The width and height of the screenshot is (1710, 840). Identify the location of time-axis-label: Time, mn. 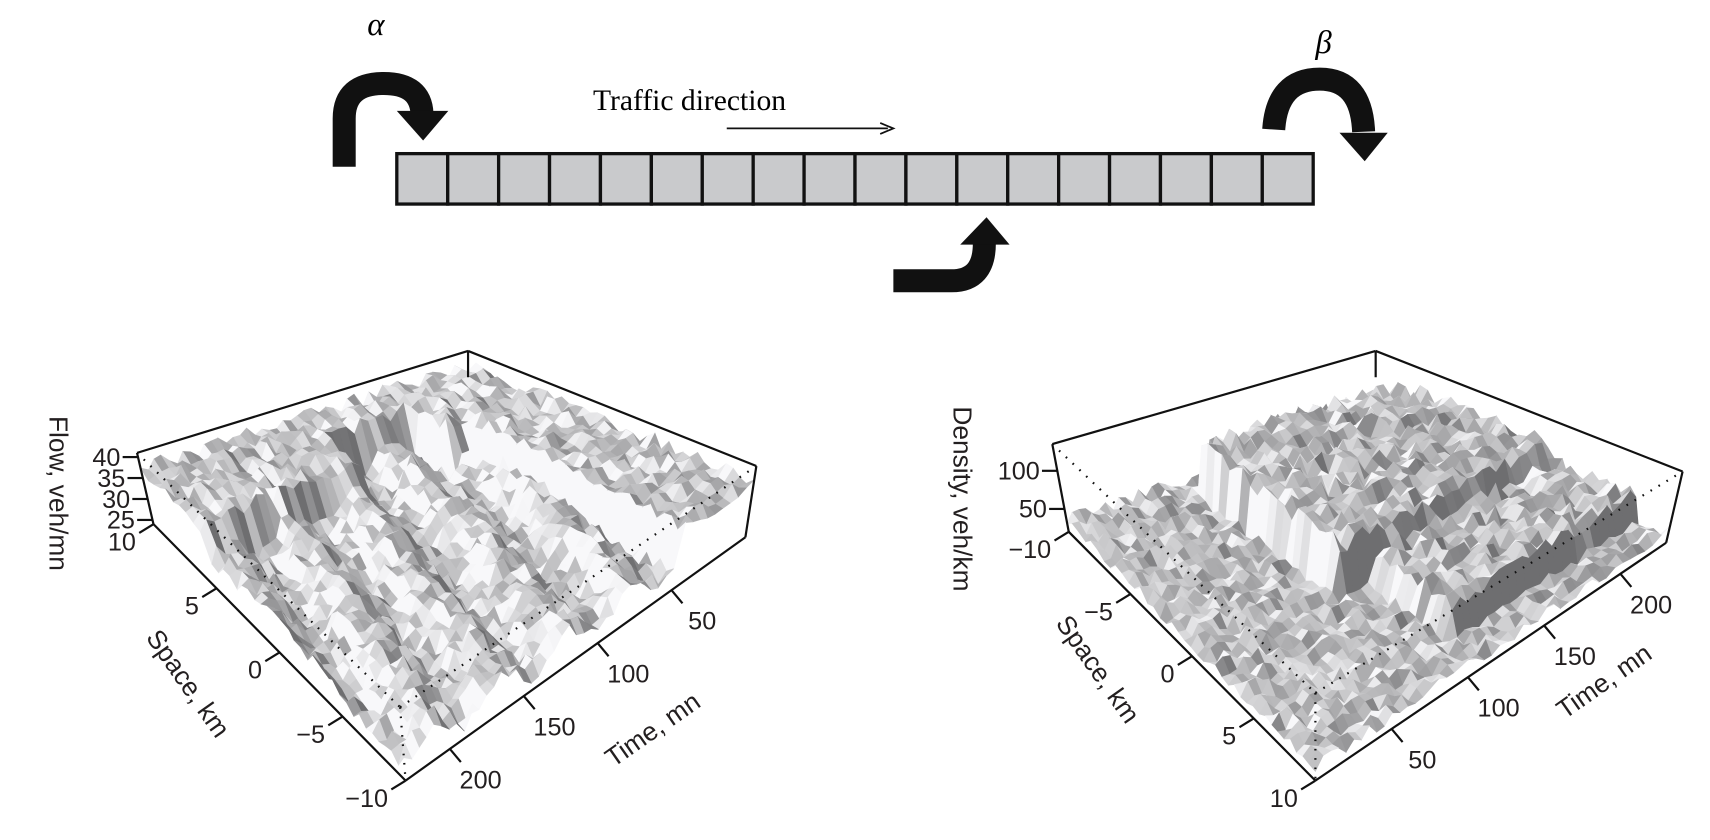
(652, 729).